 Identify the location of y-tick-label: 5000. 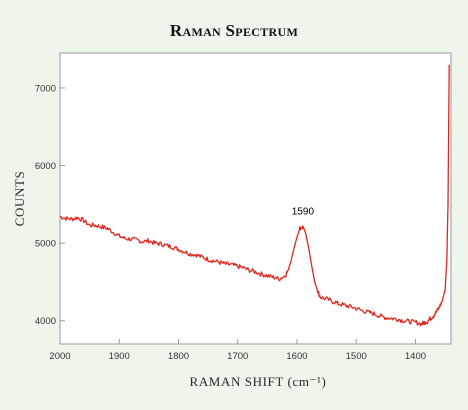
(45, 244).